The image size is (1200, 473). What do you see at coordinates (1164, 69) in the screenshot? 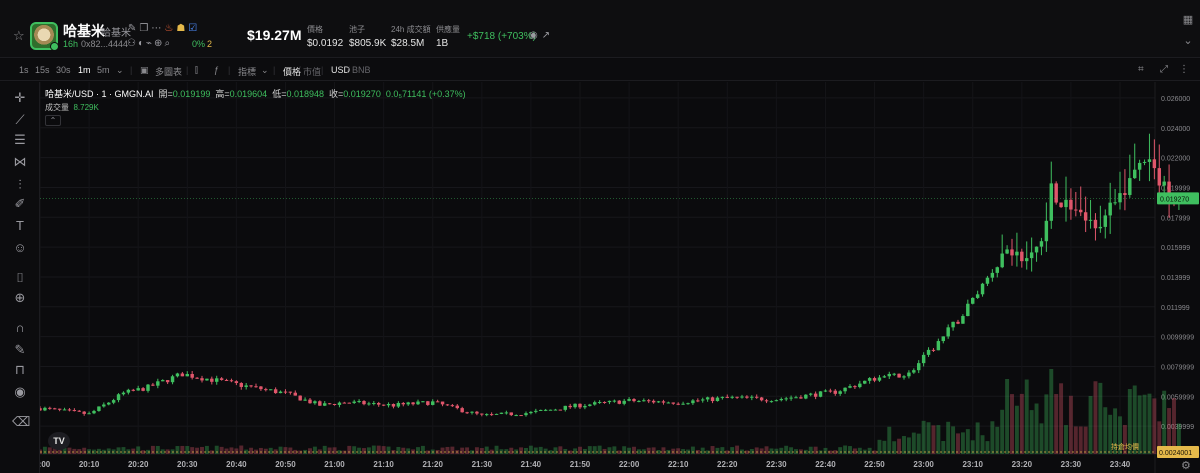
I see `fullscreen-icon: ⤢` at bounding box center [1164, 69].